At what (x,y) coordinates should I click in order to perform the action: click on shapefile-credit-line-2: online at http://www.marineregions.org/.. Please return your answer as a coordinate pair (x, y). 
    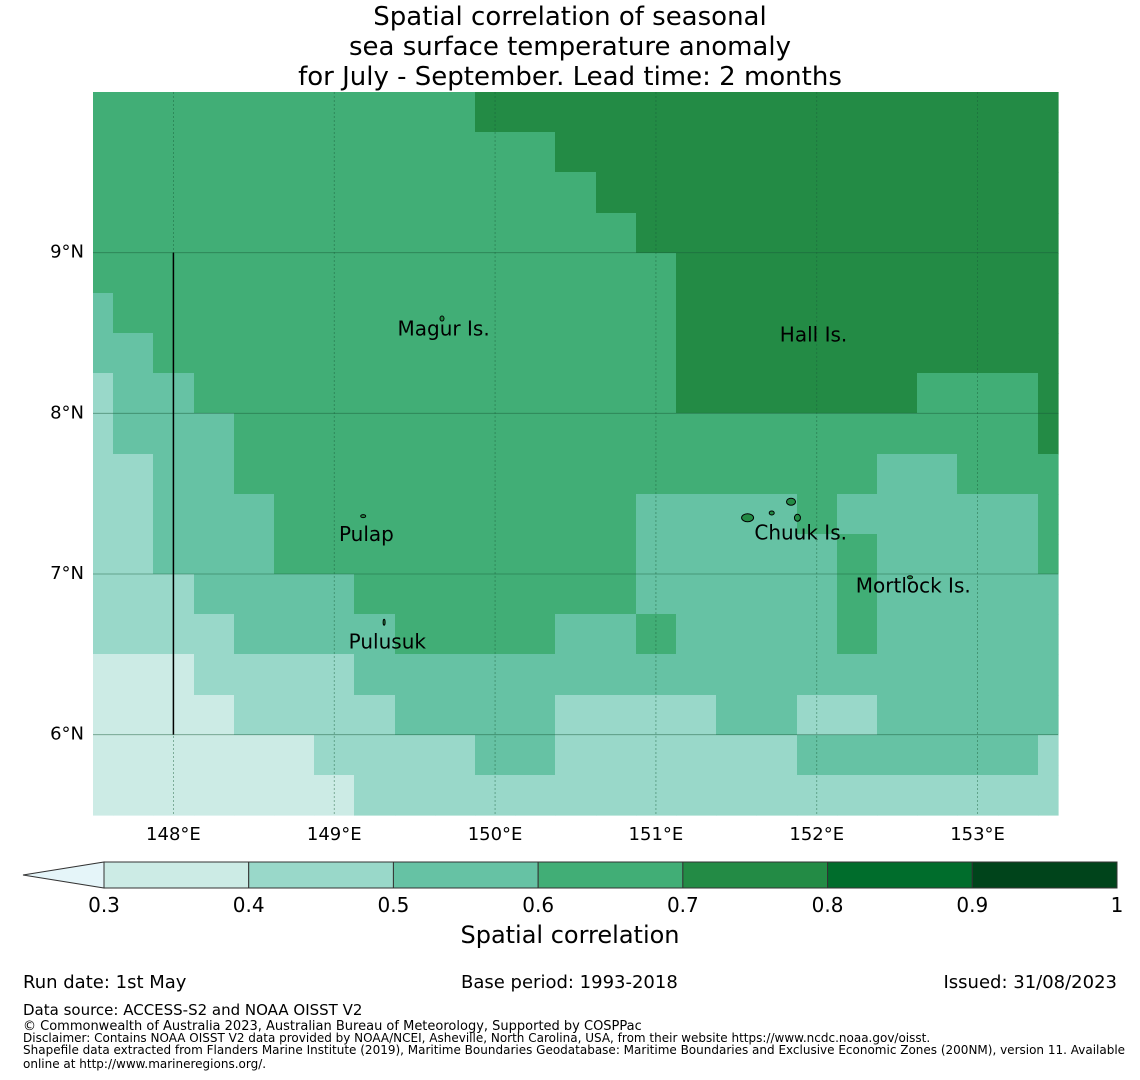
    Looking at the image, I should click on (145, 1064).